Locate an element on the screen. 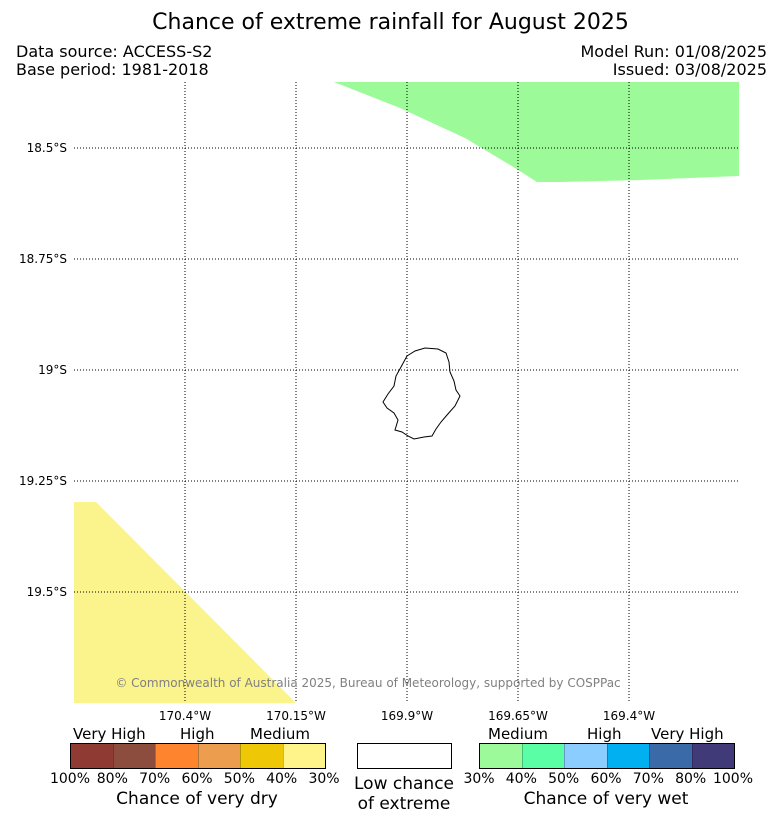 The height and width of the screenshot is (827, 781). meta-right: Model Run: 01/08/2025 Issued: 03/08/2025 is located at coordinates (674, 61).